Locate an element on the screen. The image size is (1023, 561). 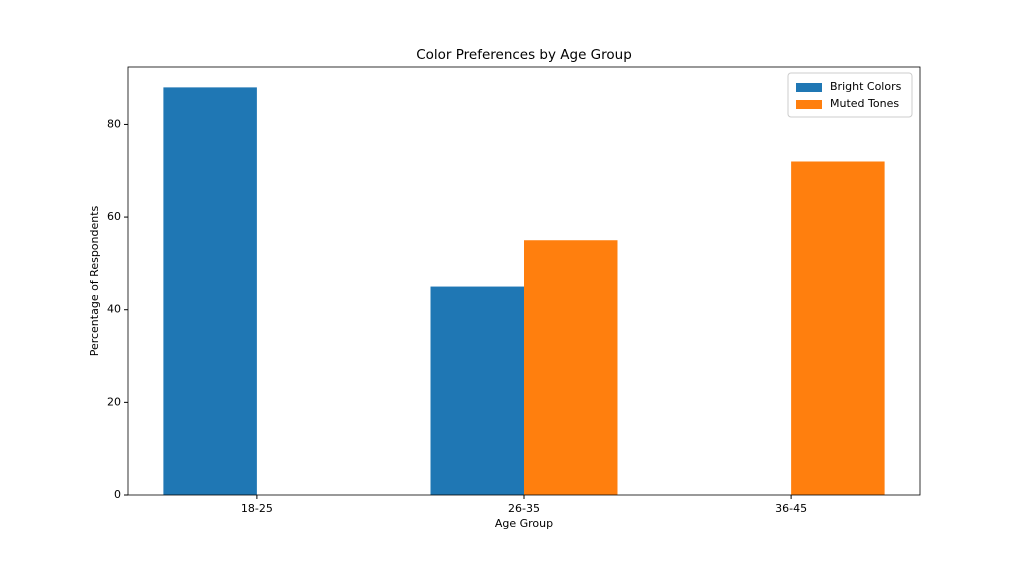
y-axis-label: Percentage of Respondents is located at coordinates (94, 280).